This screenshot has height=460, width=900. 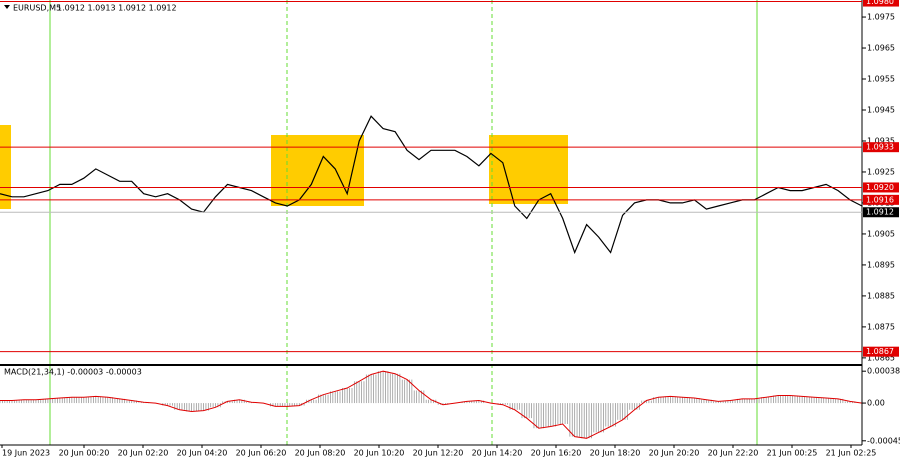 I want to click on level-label: 1.0933, so click(x=880, y=147).